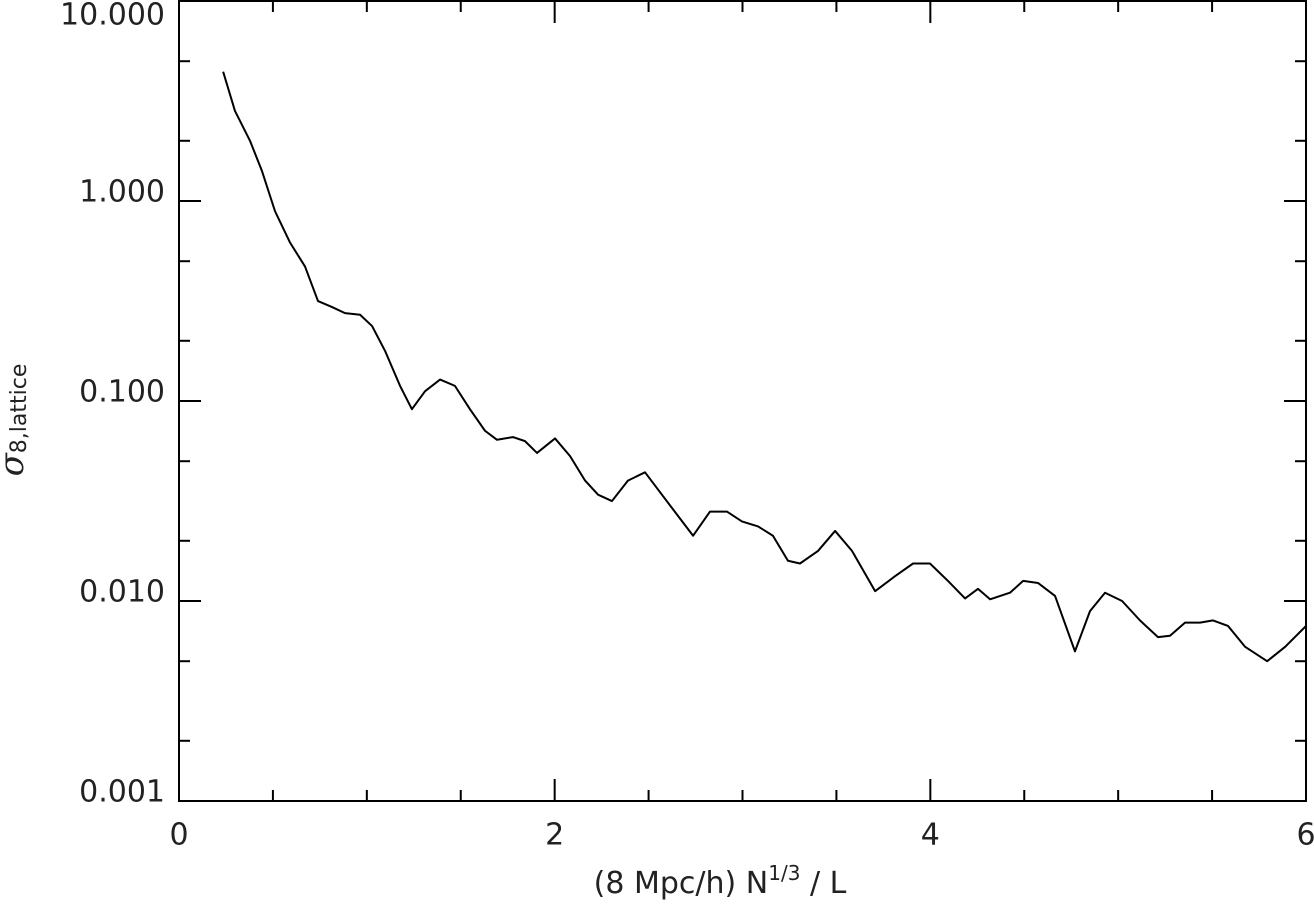 The image size is (1314, 904). I want to click on x-tick-label: 0, so click(178, 835).